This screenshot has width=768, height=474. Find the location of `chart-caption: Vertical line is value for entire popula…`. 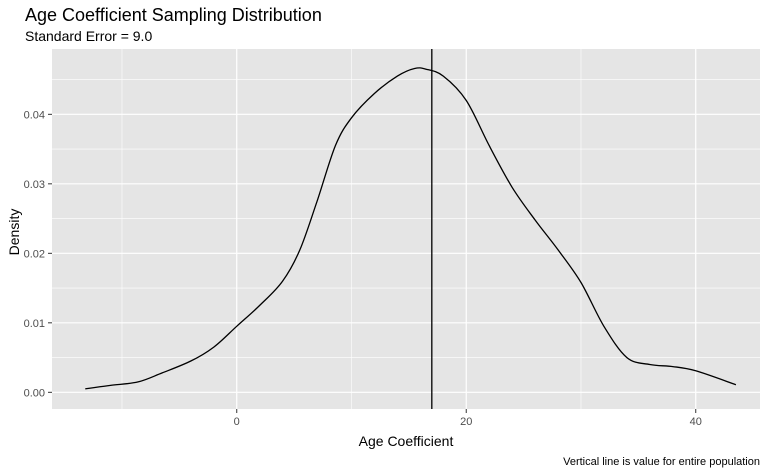

chart-caption: Vertical line is value for entire popula… is located at coordinates (661, 462).